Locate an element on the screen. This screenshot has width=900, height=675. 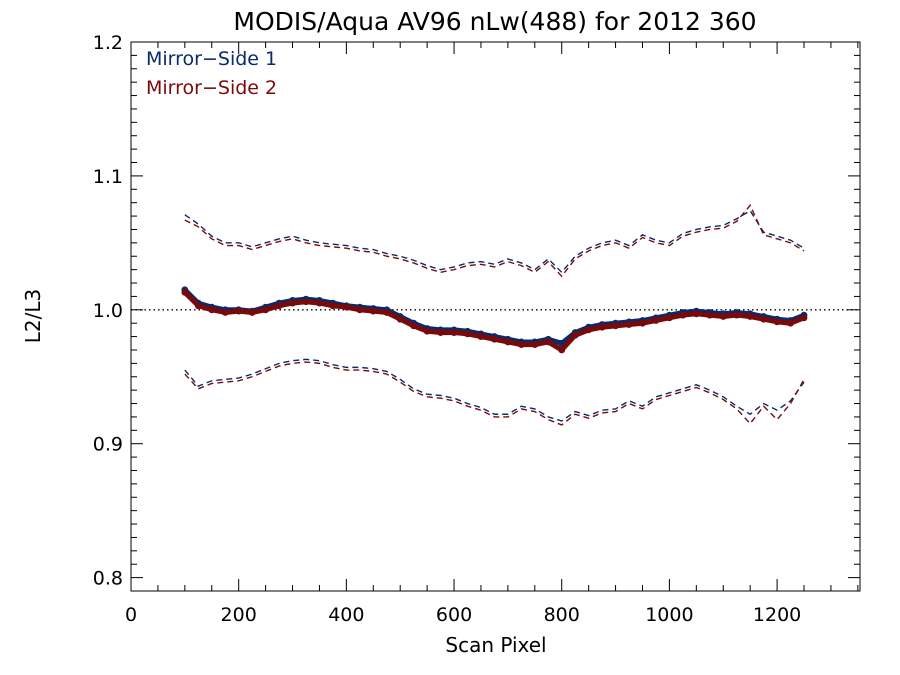
x-tick-label: 1000 is located at coordinates (669, 615).